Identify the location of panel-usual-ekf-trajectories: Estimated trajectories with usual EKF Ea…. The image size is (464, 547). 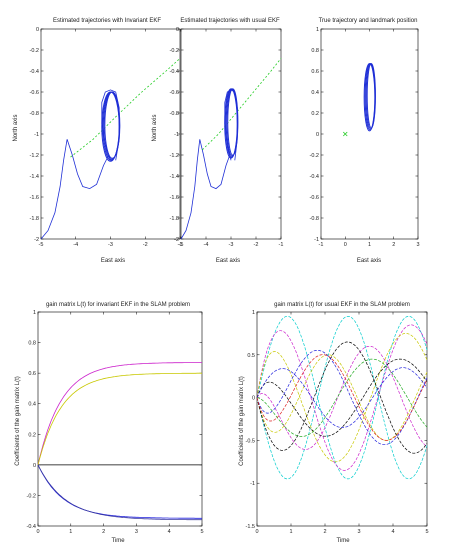
(217, 141).